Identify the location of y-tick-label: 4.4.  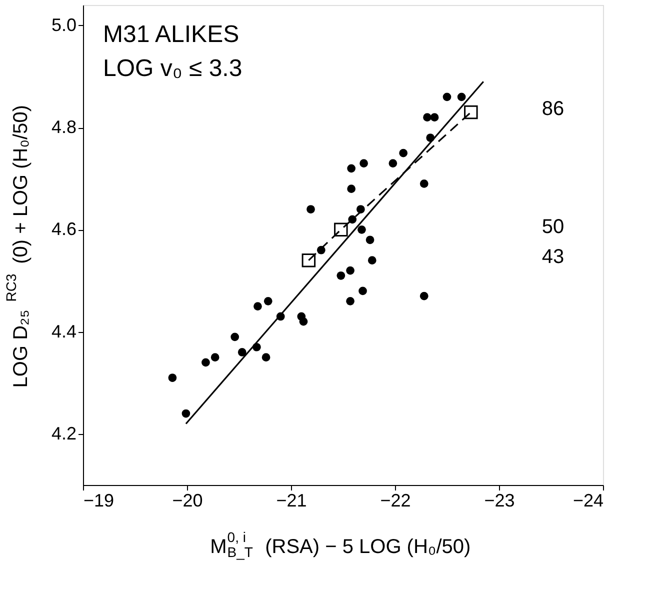
(63, 331).